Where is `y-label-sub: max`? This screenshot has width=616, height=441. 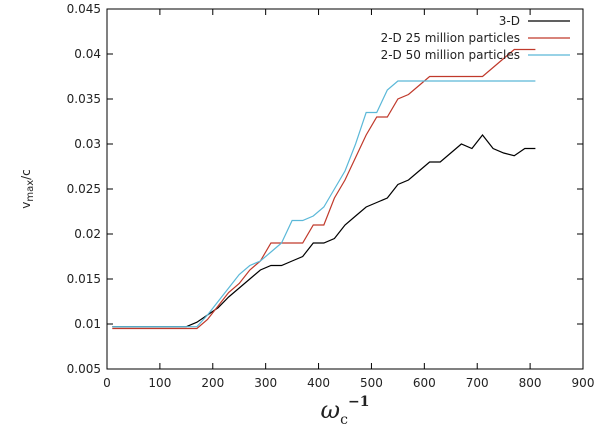
y-label-sub: max is located at coordinates (30, 191).